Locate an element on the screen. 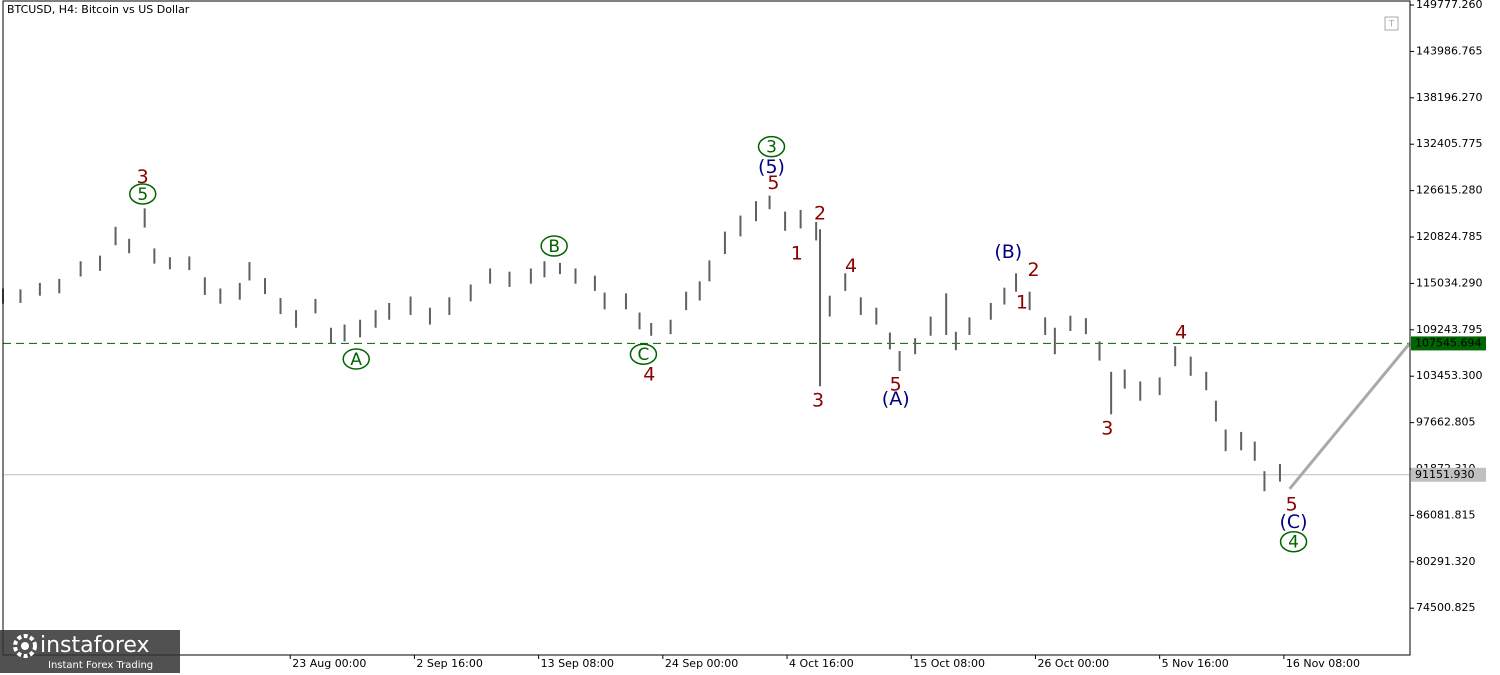 The height and width of the screenshot is (675, 1500). trade-button-icon: T is located at coordinates (1391, 25).